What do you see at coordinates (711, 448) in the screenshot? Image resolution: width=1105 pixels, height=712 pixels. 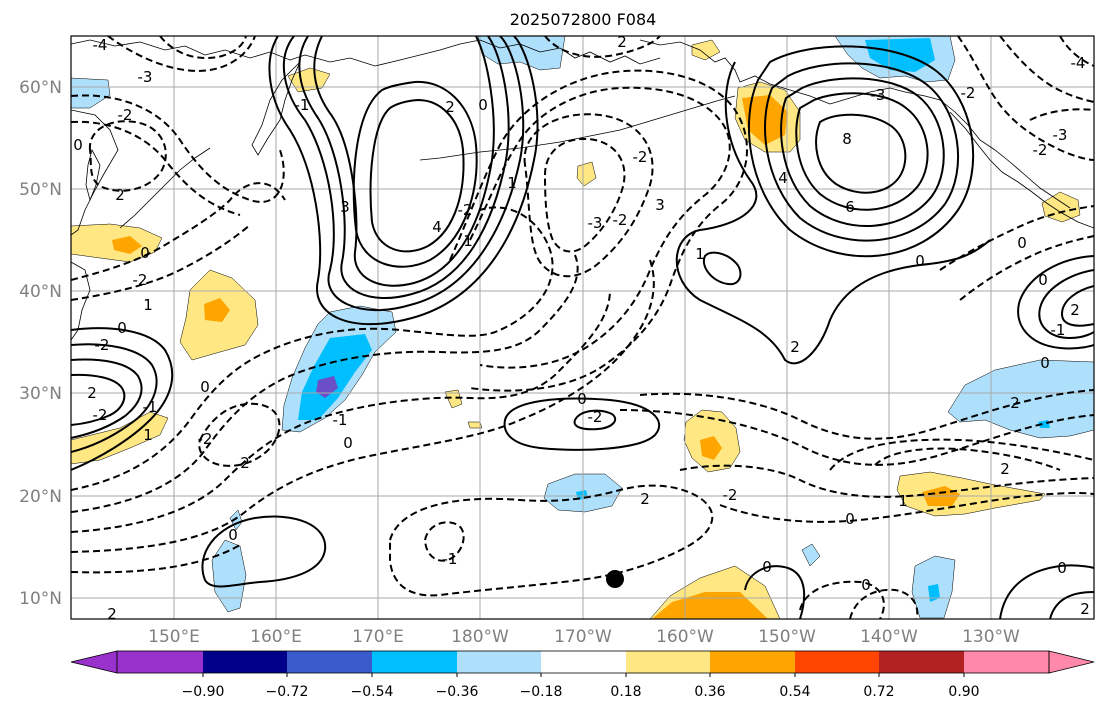 I see `shade-orange-hawaii-n` at bounding box center [711, 448].